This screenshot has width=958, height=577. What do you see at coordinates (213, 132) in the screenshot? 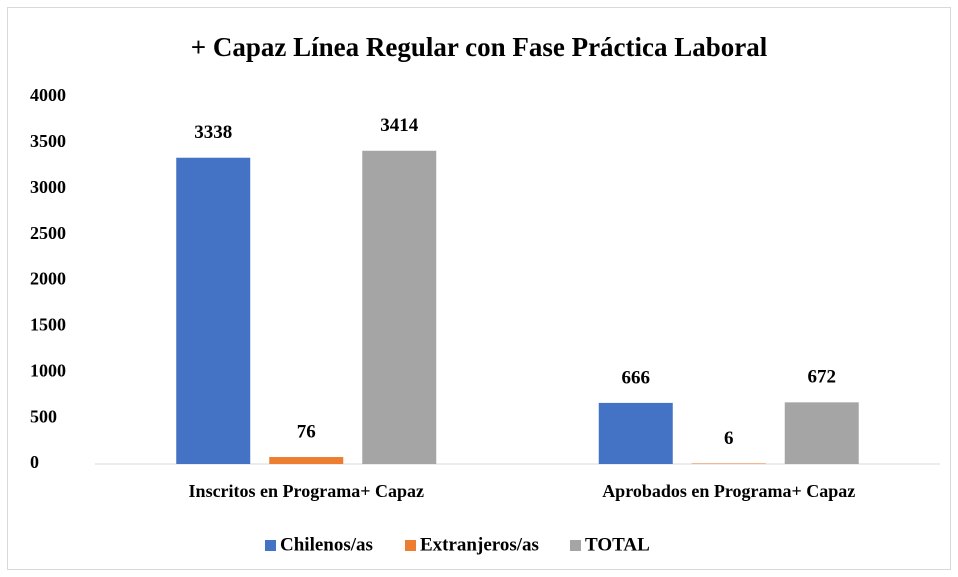
I see `value-label: 3338` at bounding box center [213, 132].